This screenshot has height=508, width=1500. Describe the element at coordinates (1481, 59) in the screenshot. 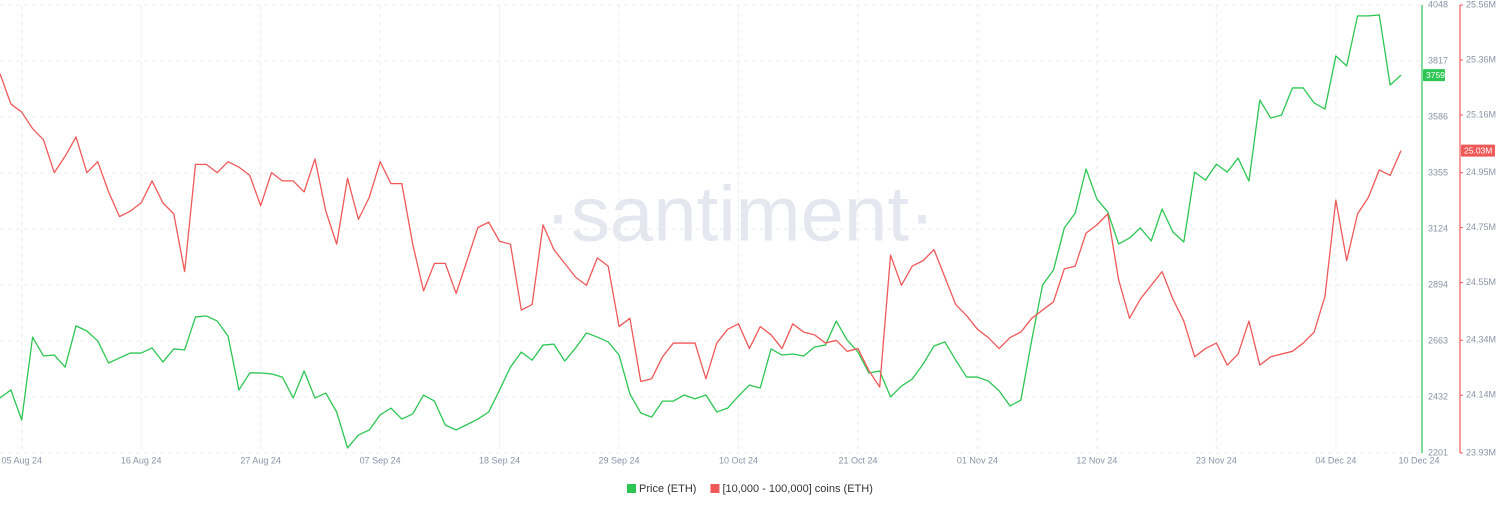

I see `y2-tick-label: 25.36M` at that location.